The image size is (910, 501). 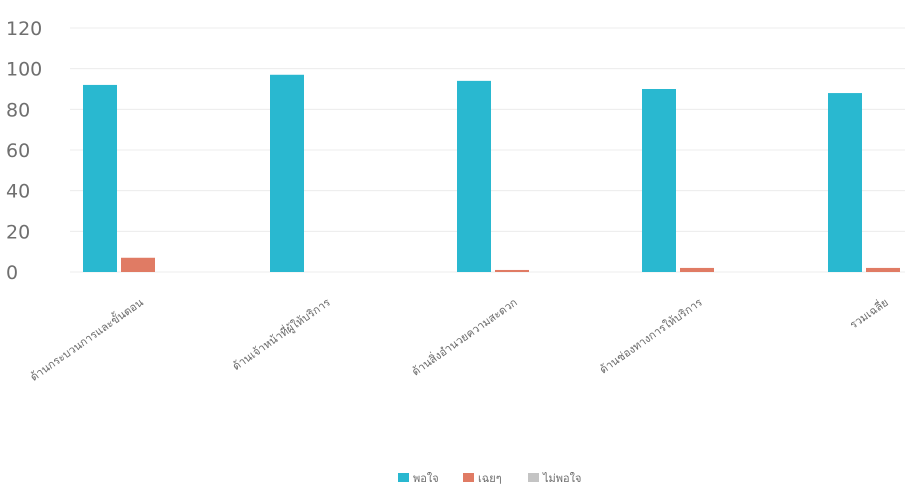 What do you see at coordinates (281, 333) in the screenshot?
I see `x-category-label: ด้านเจ้าหน้าที่ผู้ให้บริการ` at bounding box center [281, 333].